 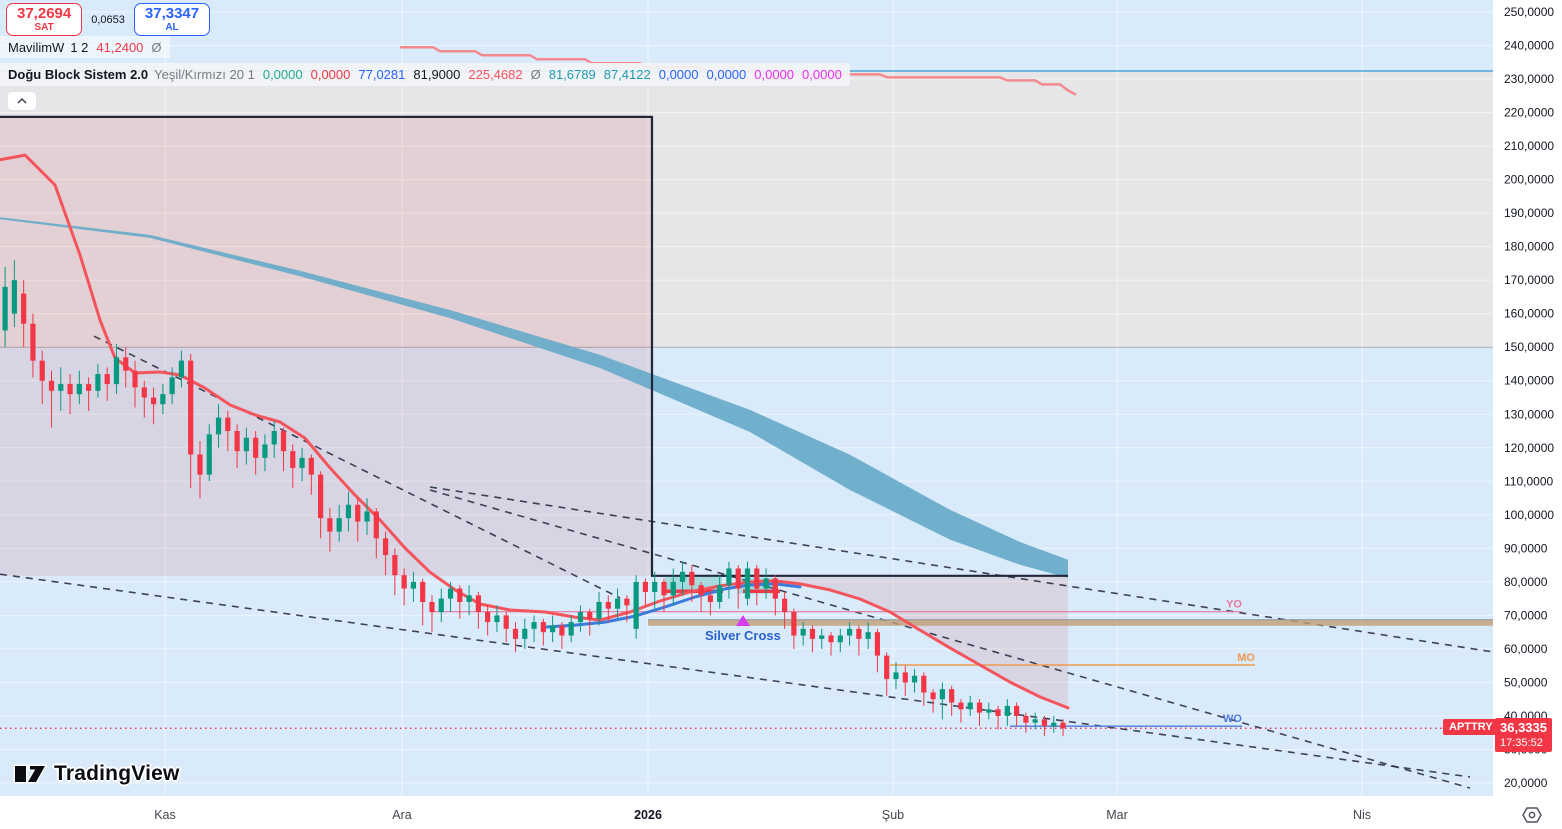 I want to click on indicator-value: 77,0281, so click(x=382, y=74).